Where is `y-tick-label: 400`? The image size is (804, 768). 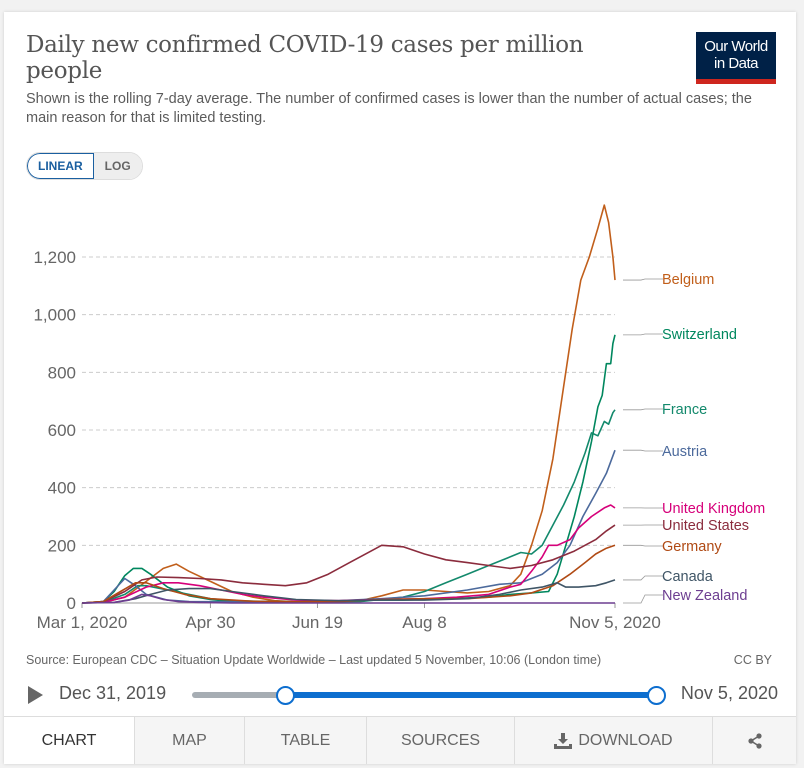 y-tick-label: 400 is located at coordinates (62, 488).